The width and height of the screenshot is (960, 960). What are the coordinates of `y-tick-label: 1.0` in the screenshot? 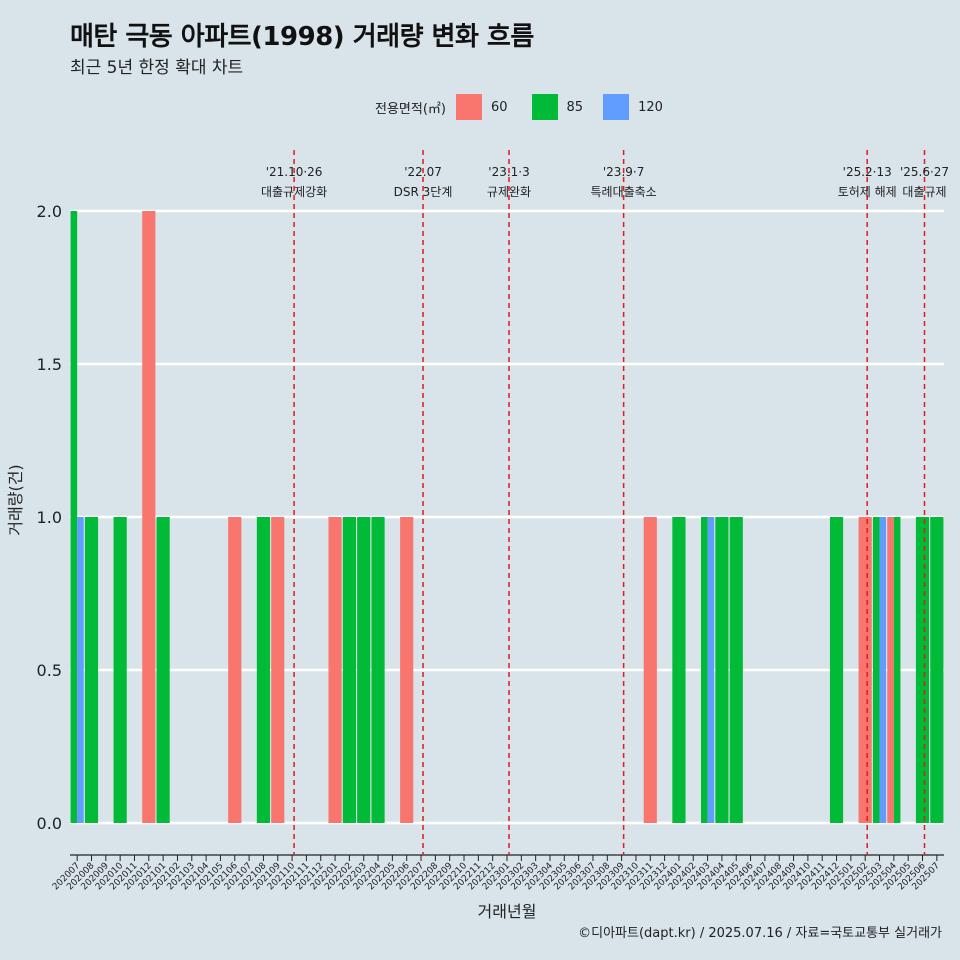 It's located at (49, 517).